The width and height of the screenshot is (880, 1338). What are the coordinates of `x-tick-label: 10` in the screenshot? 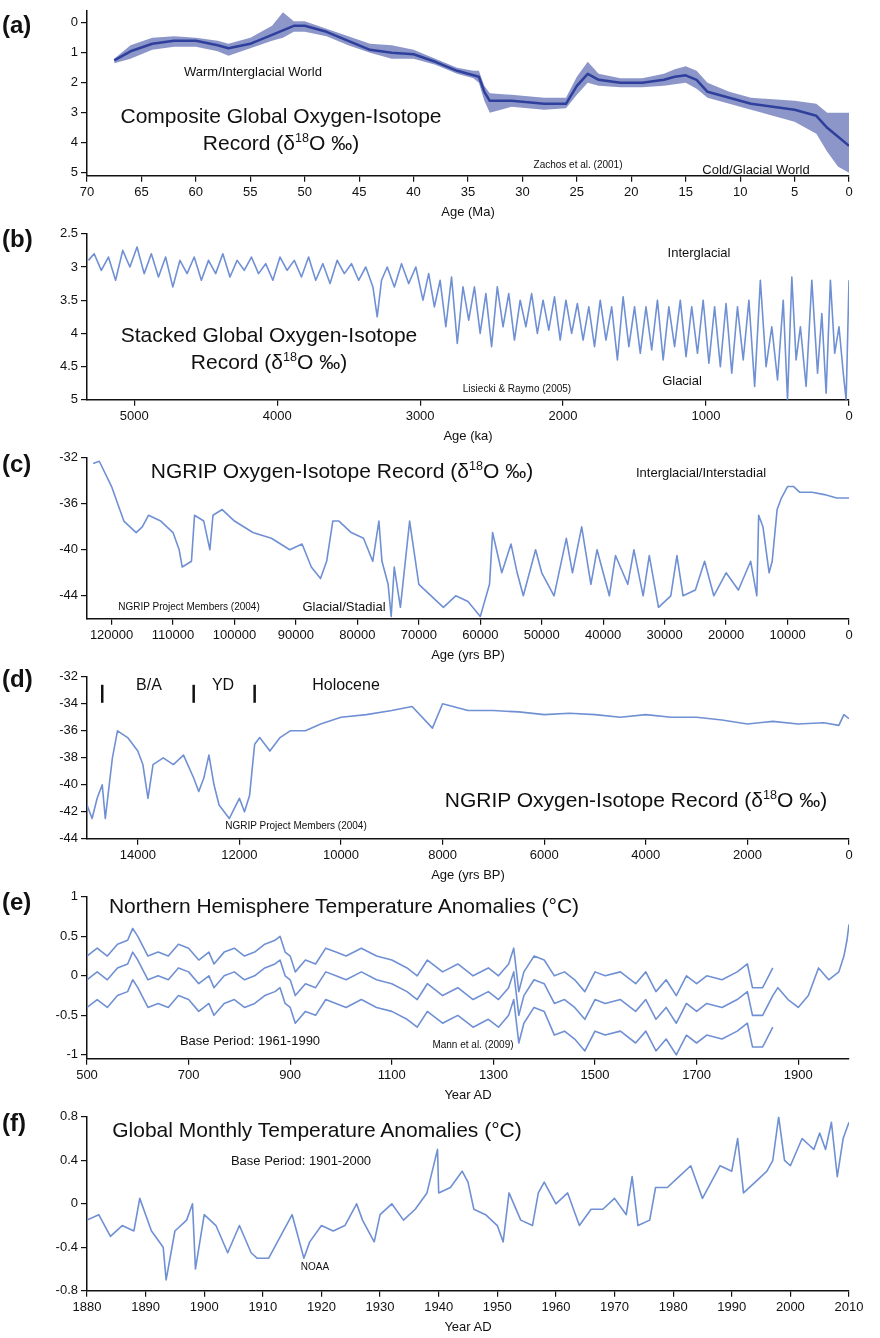 It's located at (740, 192).